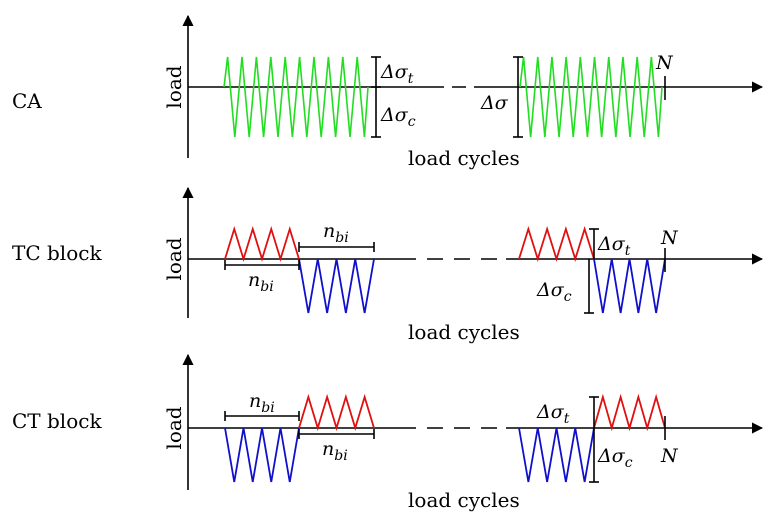 This screenshot has height=514, width=764. What do you see at coordinates (615, 458) in the screenshot?
I see `delta-sigma-c-ct: Δσc` at bounding box center [615, 458].